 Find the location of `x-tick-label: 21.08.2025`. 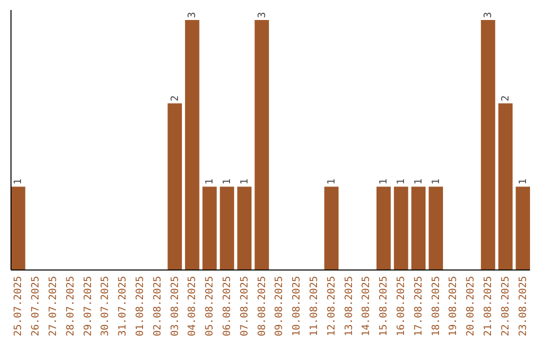

x-tick-label: 21.08.2025 is located at coordinates (488, 306).